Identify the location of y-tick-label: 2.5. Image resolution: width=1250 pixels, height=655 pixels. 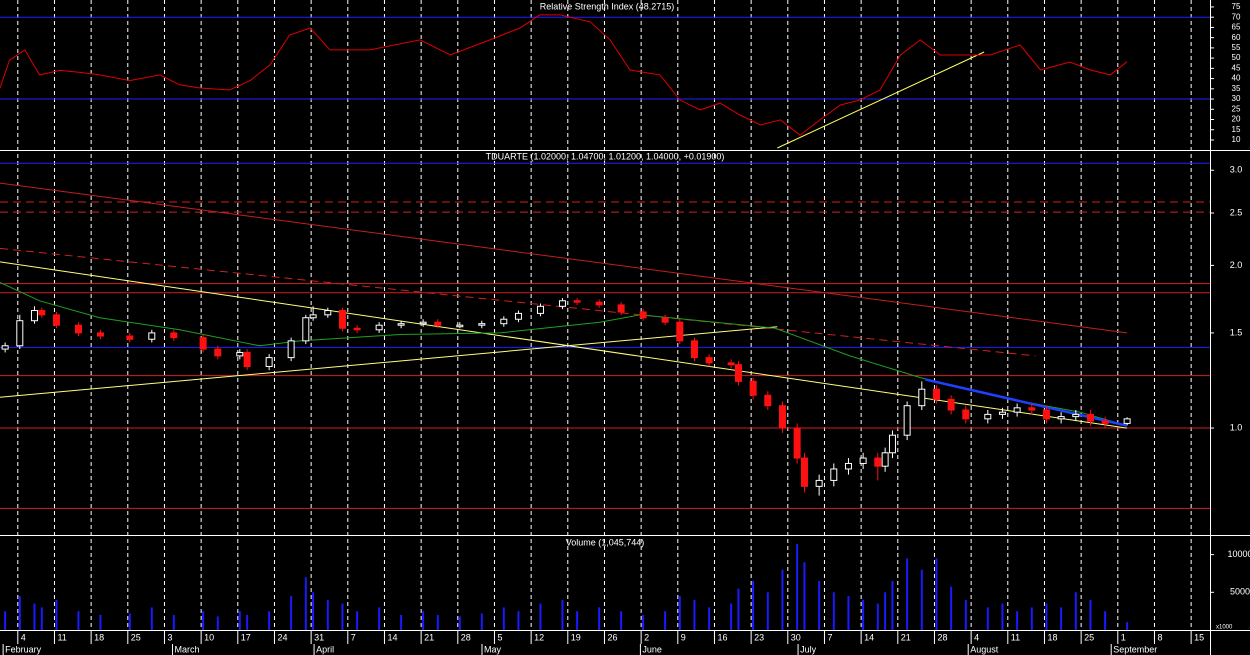
(1236, 212).